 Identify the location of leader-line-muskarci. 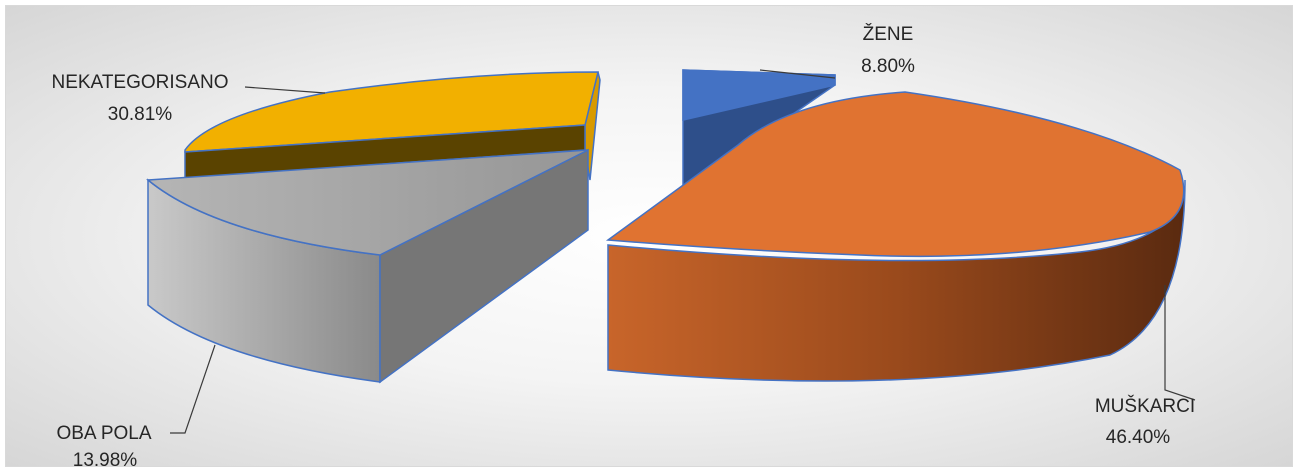
(1180, 343).